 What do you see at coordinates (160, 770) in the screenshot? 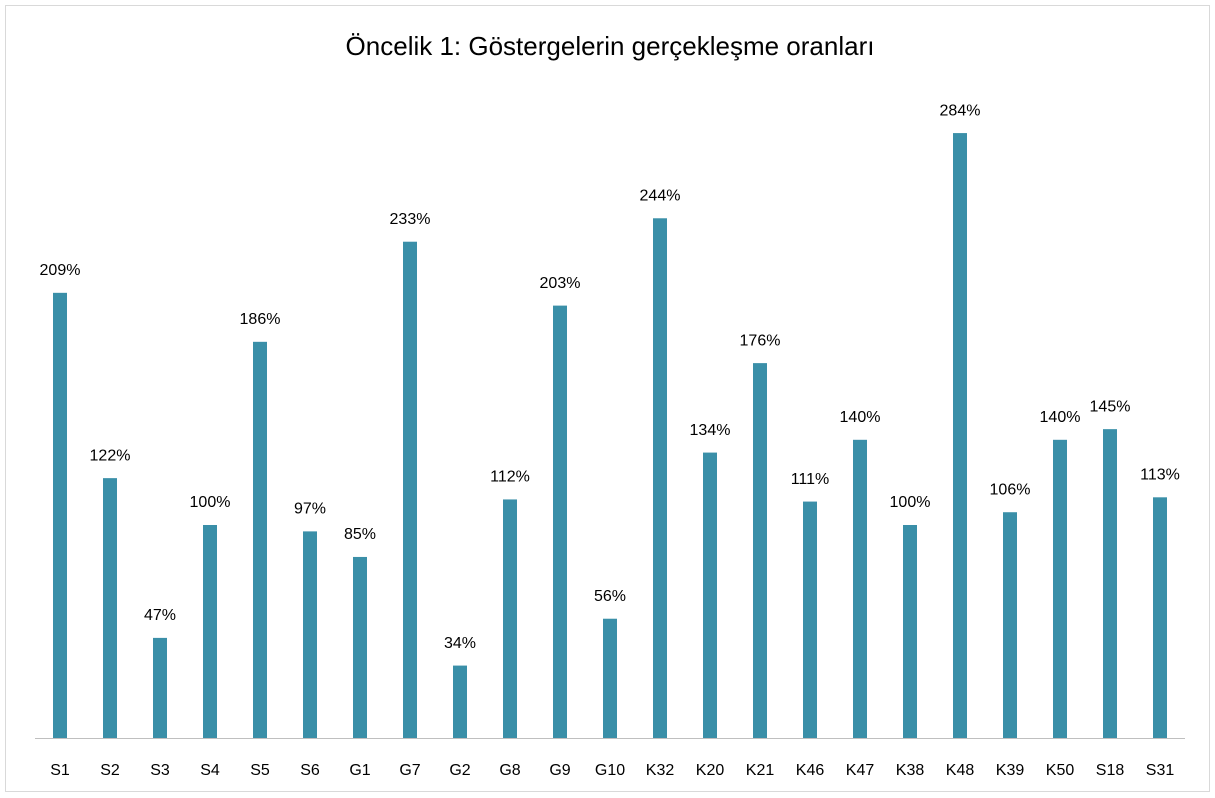
I see `x-tick-label: S3` at bounding box center [160, 770].